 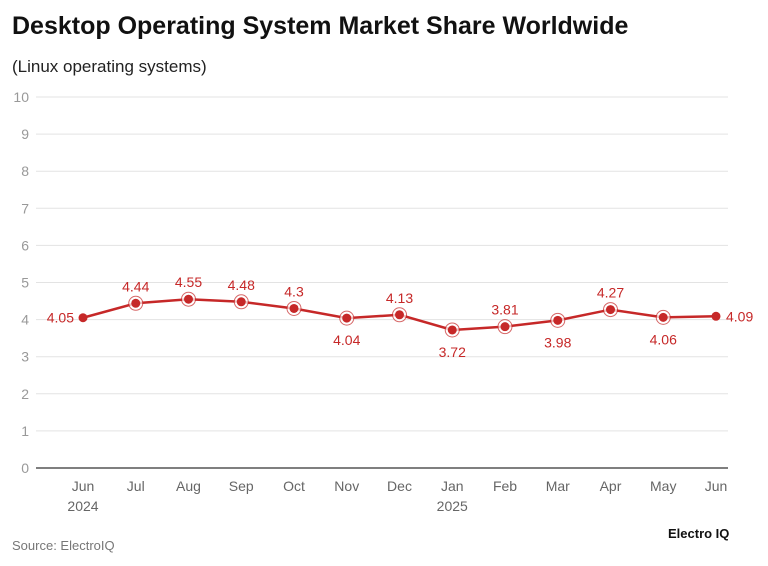 I want to click on data-label: 4.06, so click(x=663, y=339).